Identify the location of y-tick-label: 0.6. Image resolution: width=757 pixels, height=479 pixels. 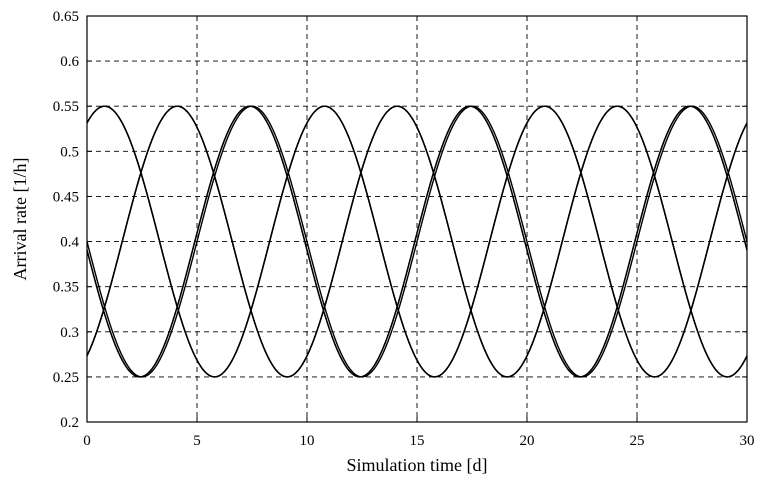
(69, 62).